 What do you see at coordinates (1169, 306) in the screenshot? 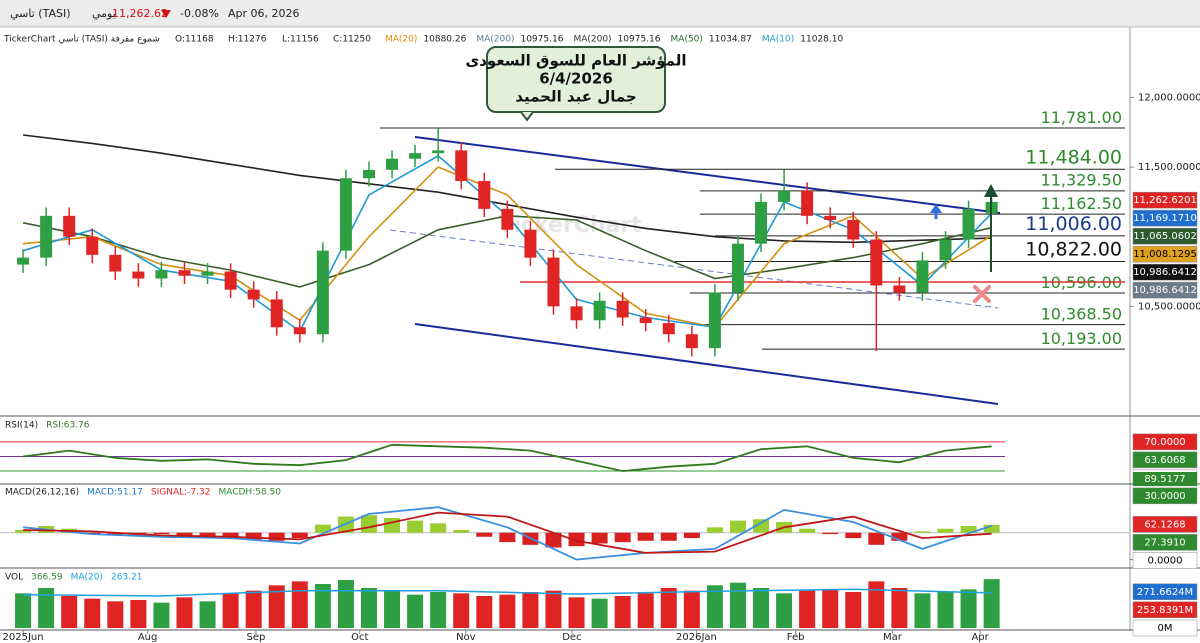
I see `y-tick-label: 10,500.0000` at bounding box center [1169, 306].